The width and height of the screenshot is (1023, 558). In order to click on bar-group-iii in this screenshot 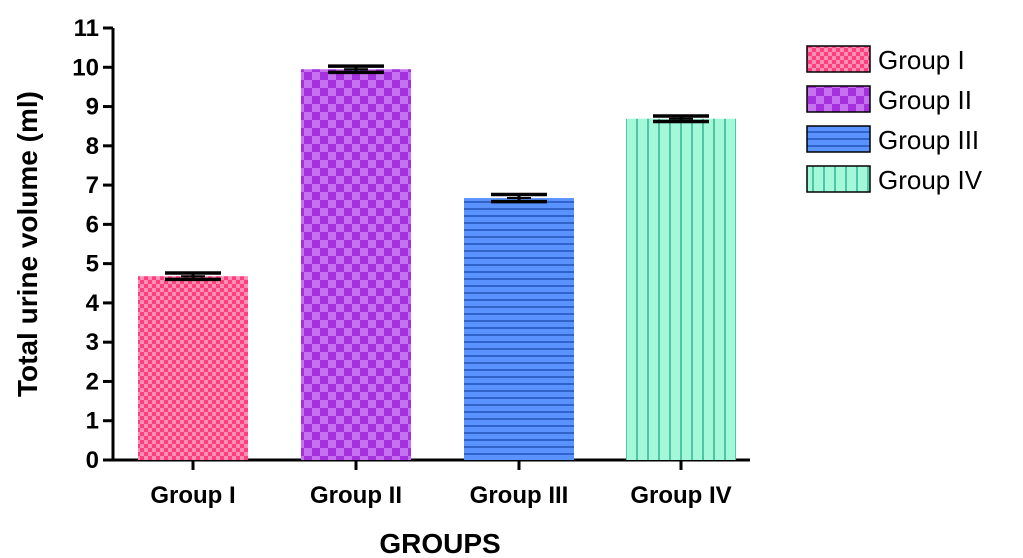, I will do `click(519, 329)`.